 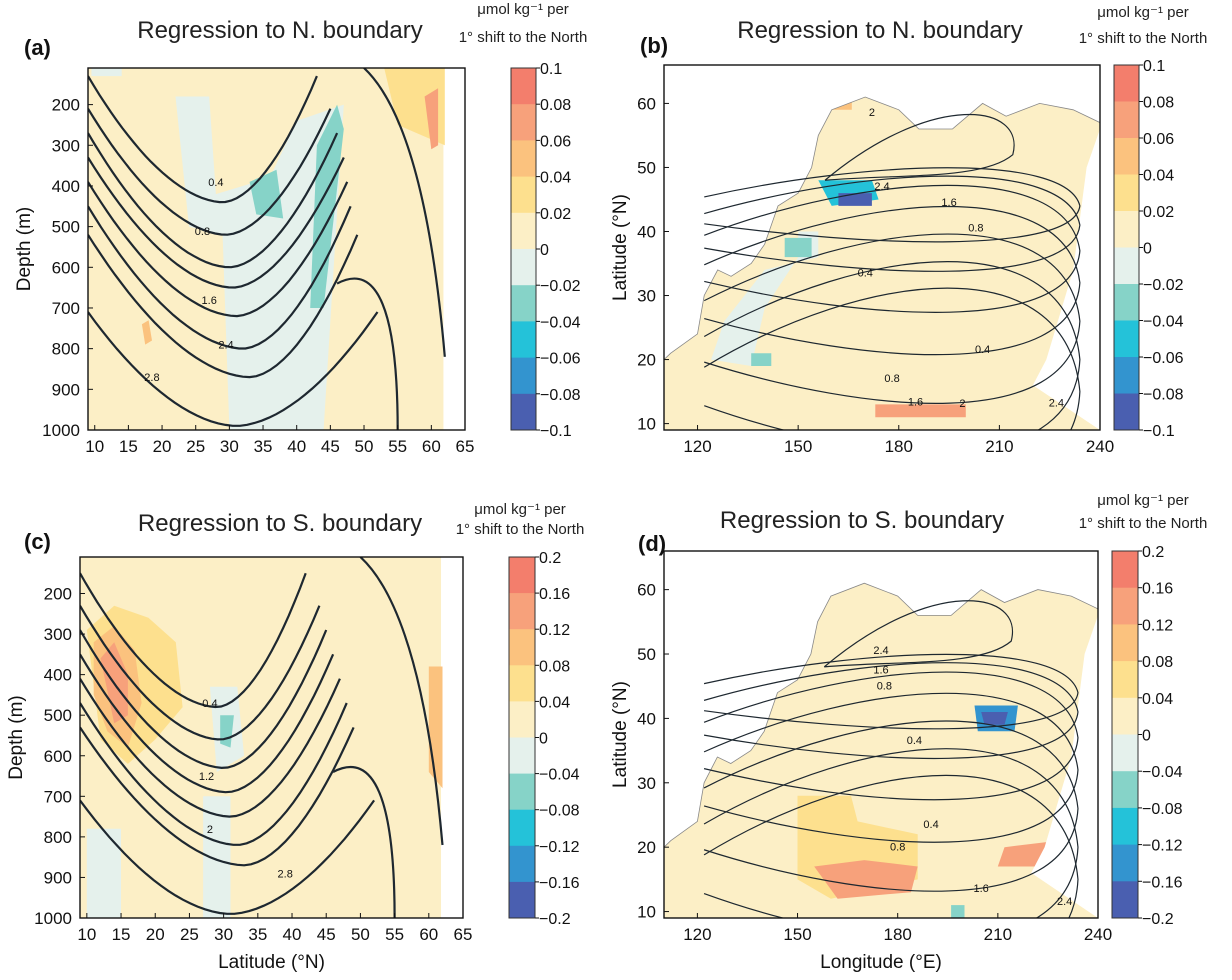 I want to click on x-tick-label: 55, so click(x=394, y=934).